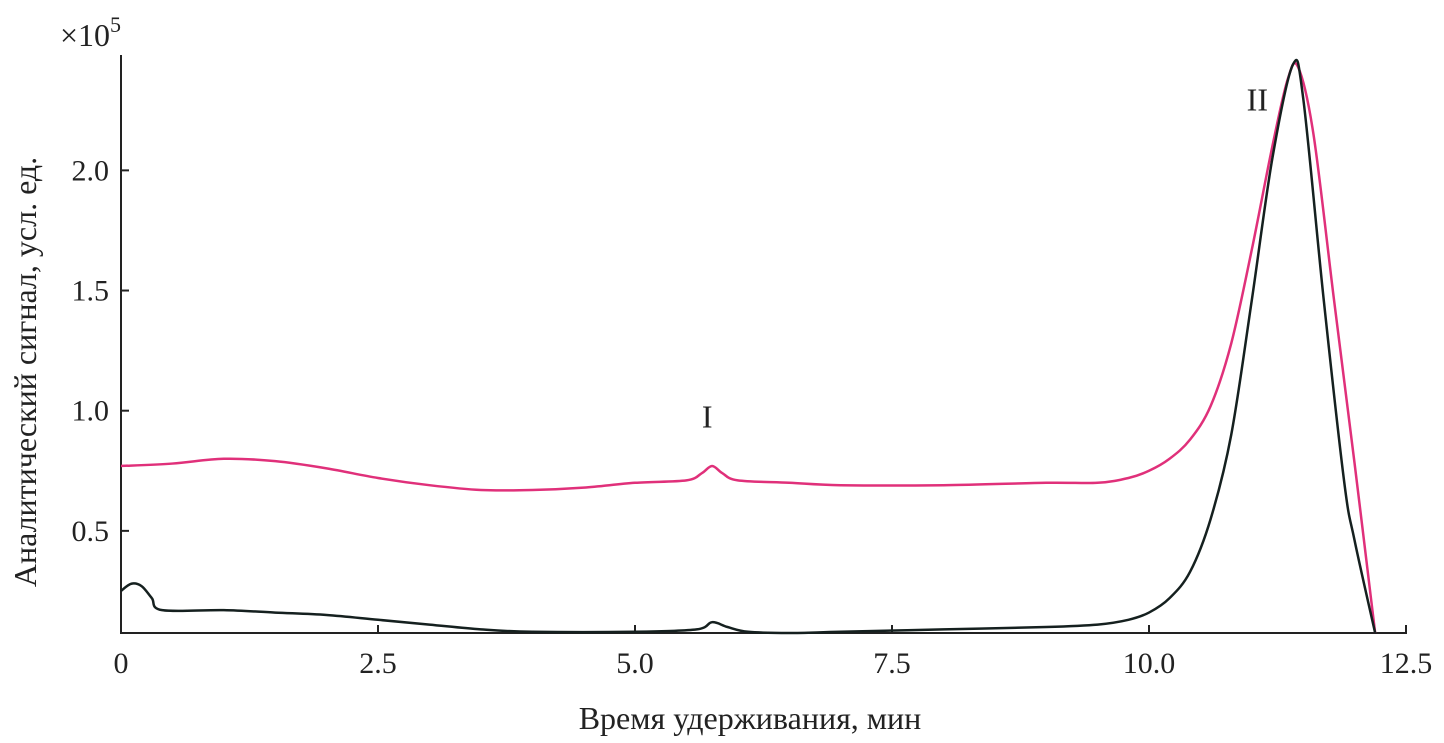 The image size is (1444, 743). What do you see at coordinates (91, 291) in the screenshot?
I see `y-tick-label: 1.5` at bounding box center [91, 291].